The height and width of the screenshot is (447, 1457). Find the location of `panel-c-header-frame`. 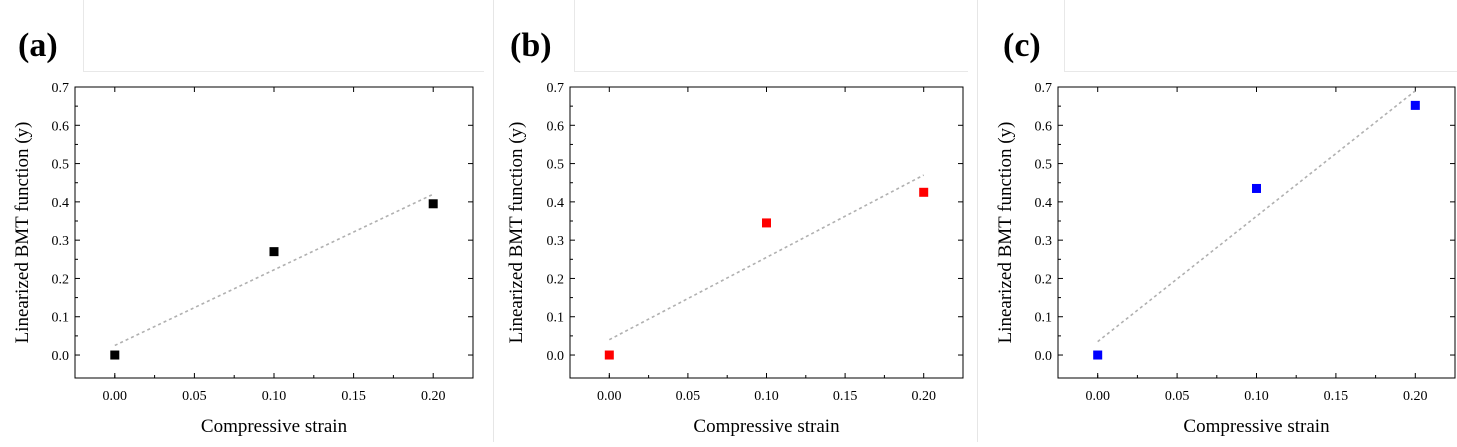

panel-c-header-frame is located at coordinates (1260, 36).